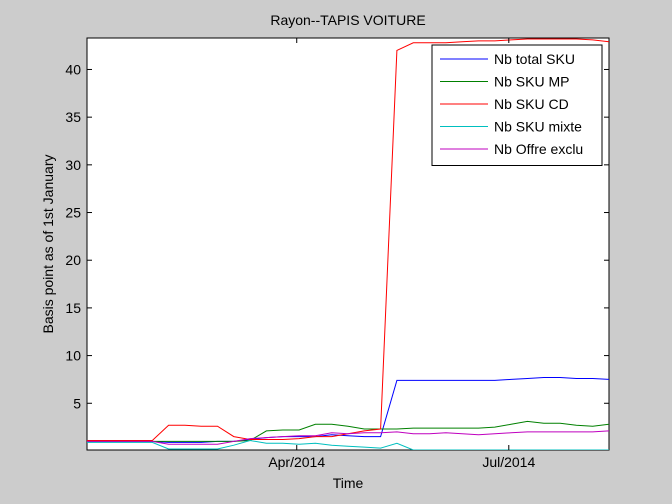 The height and width of the screenshot is (504, 672). What do you see at coordinates (73, 117) in the screenshot?
I see `y-tick-label: 35` at bounding box center [73, 117].